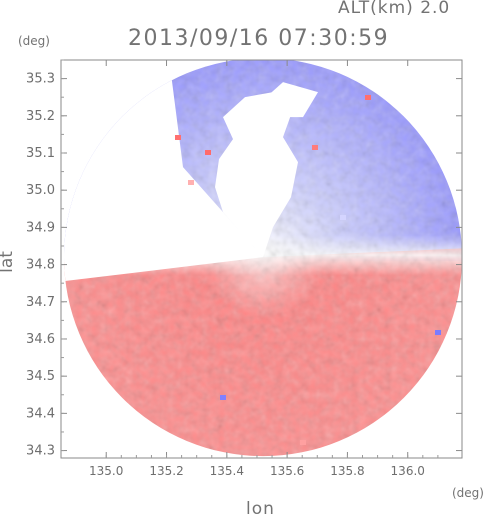 The height and width of the screenshot is (521, 491). Describe the element at coordinates (260, 509) in the screenshot. I see `x-axis-label: lon` at that location.